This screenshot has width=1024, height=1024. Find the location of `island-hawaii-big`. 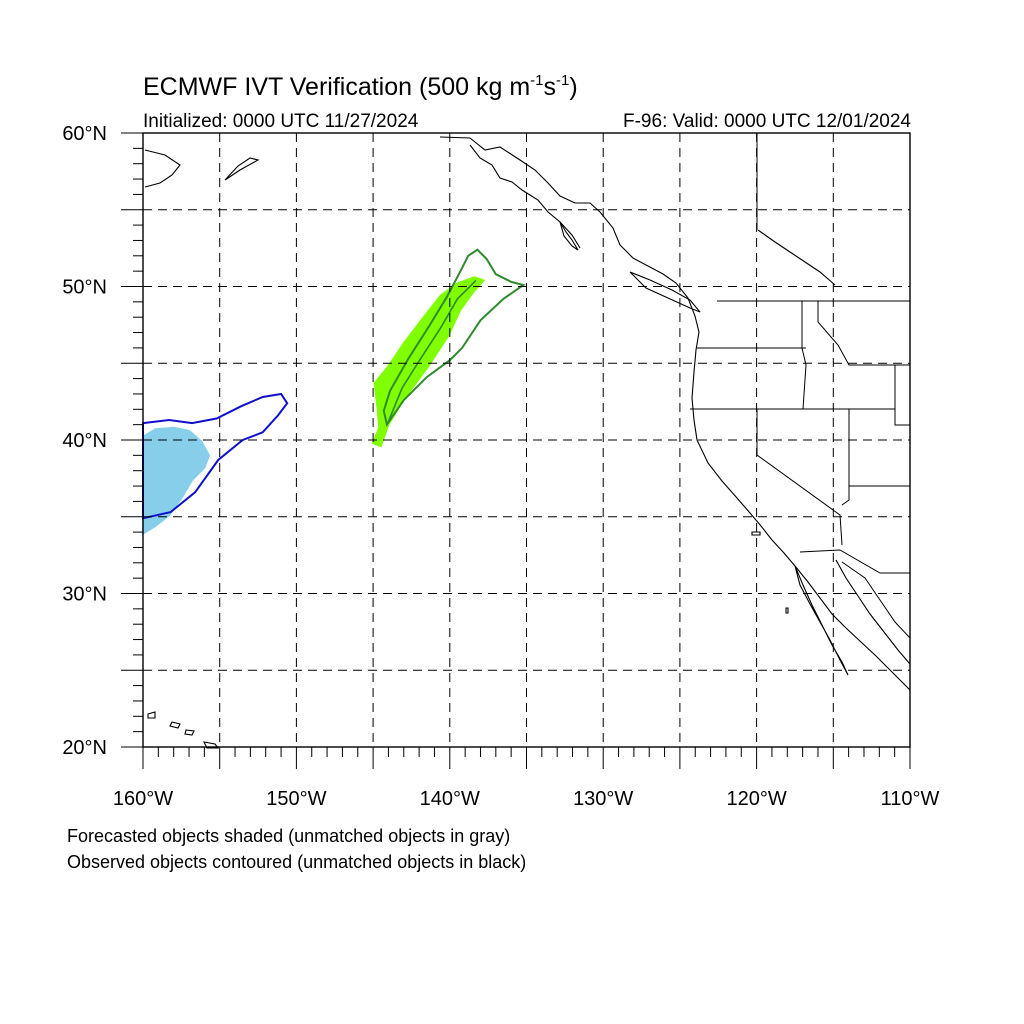

island-hawaii-big is located at coordinates (211, 745).